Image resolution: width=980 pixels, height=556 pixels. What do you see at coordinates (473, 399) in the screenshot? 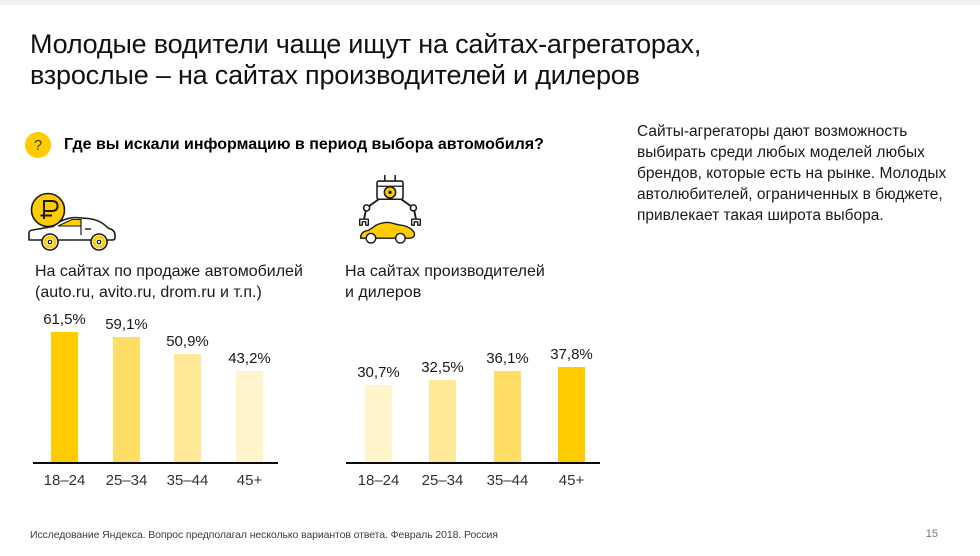
I see `bar-chart-manufacturers: 30,7% 18–24 32,5% 25–34 36,1% 35–44 37,8% 45+` at bounding box center [473, 399].